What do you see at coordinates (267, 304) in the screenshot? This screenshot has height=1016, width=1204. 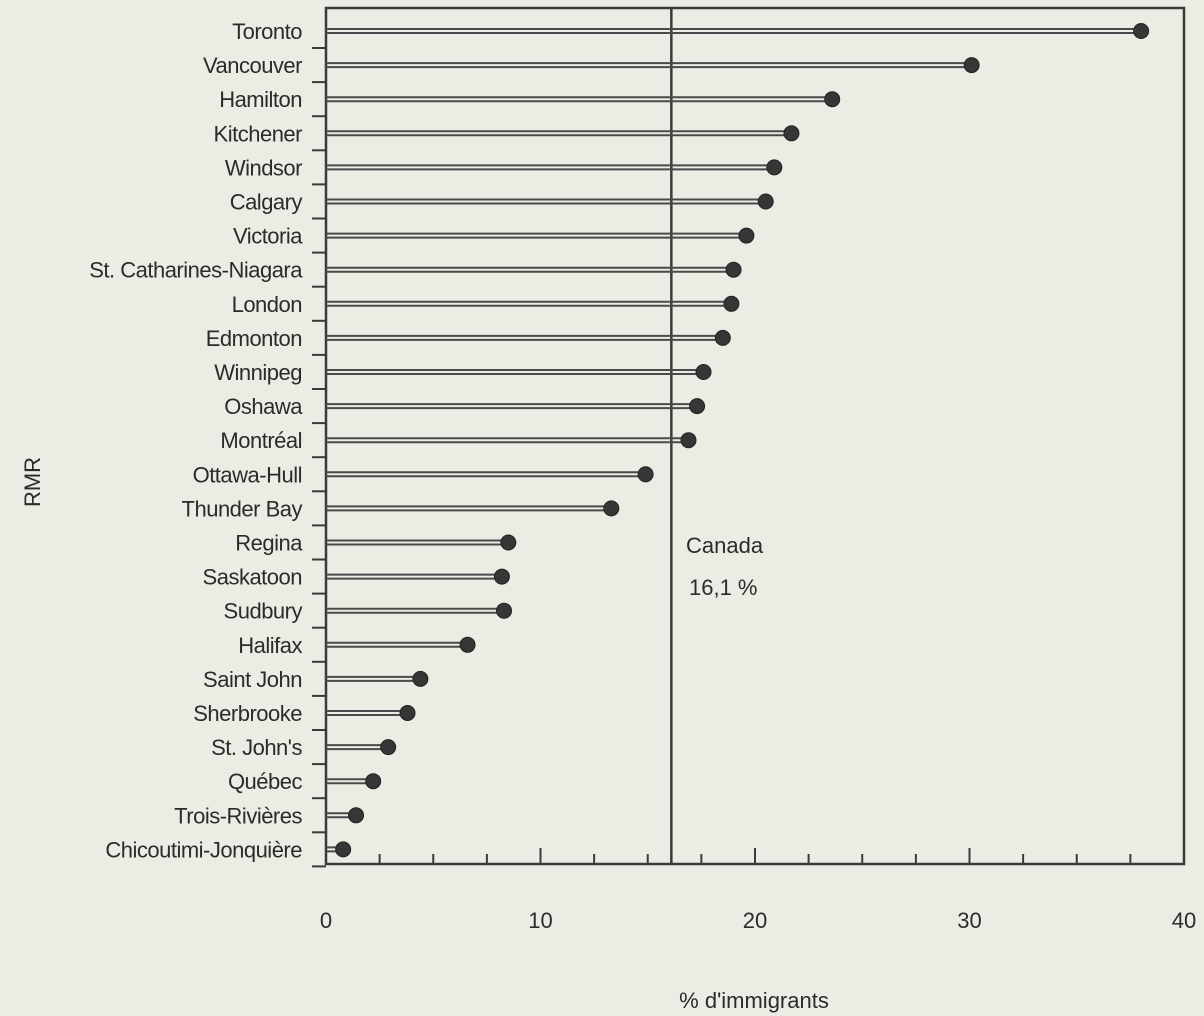 I see `category-label: London` at bounding box center [267, 304].